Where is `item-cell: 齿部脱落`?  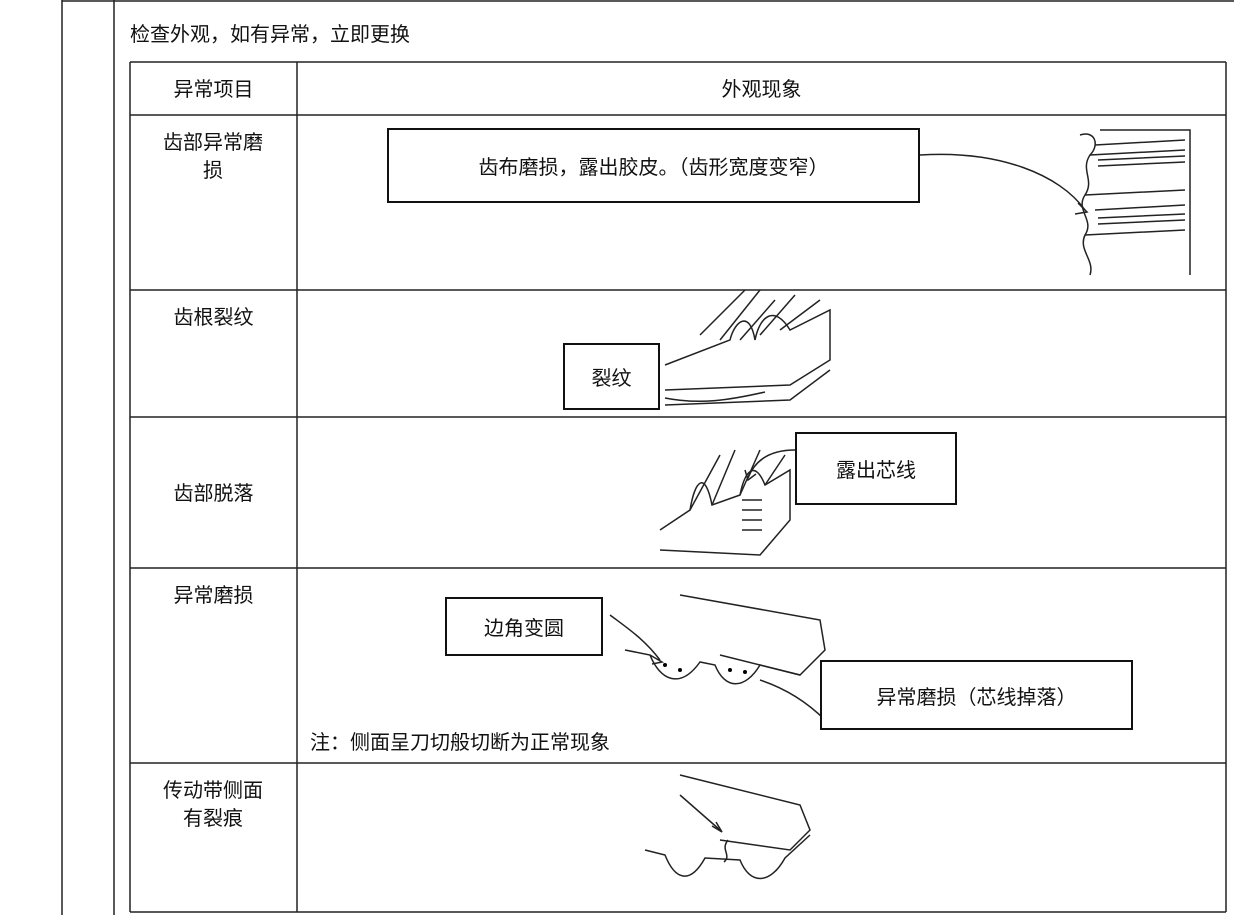 item-cell: 齿部脱落 is located at coordinates (213, 493).